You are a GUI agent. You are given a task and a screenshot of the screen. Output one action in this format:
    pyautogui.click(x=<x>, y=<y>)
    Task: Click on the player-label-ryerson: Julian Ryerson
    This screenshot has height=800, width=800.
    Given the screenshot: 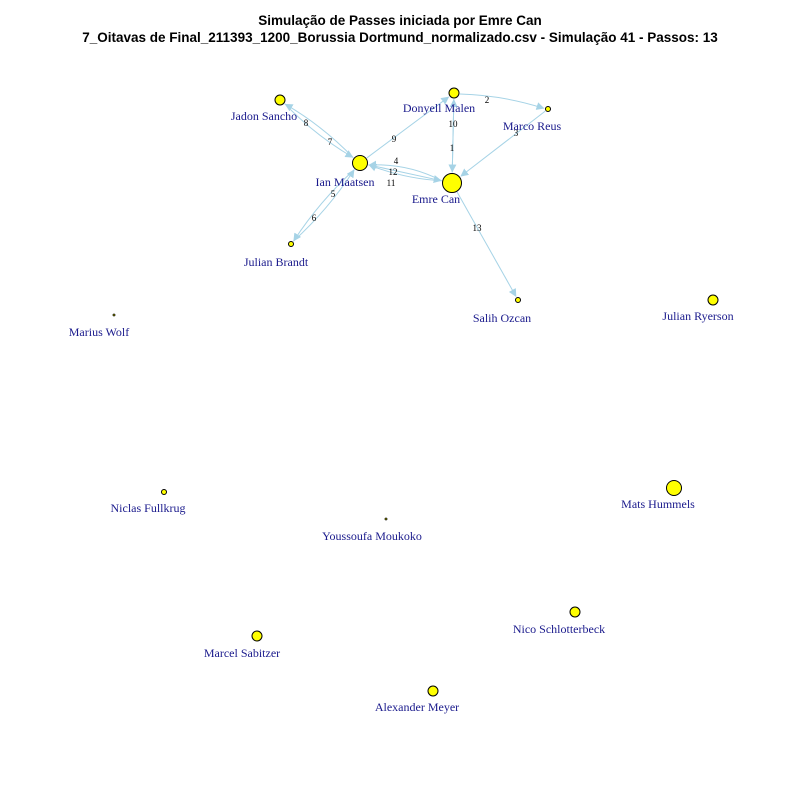 What is the action you would take?
    pyautogui.click(x=697, y=316)
    